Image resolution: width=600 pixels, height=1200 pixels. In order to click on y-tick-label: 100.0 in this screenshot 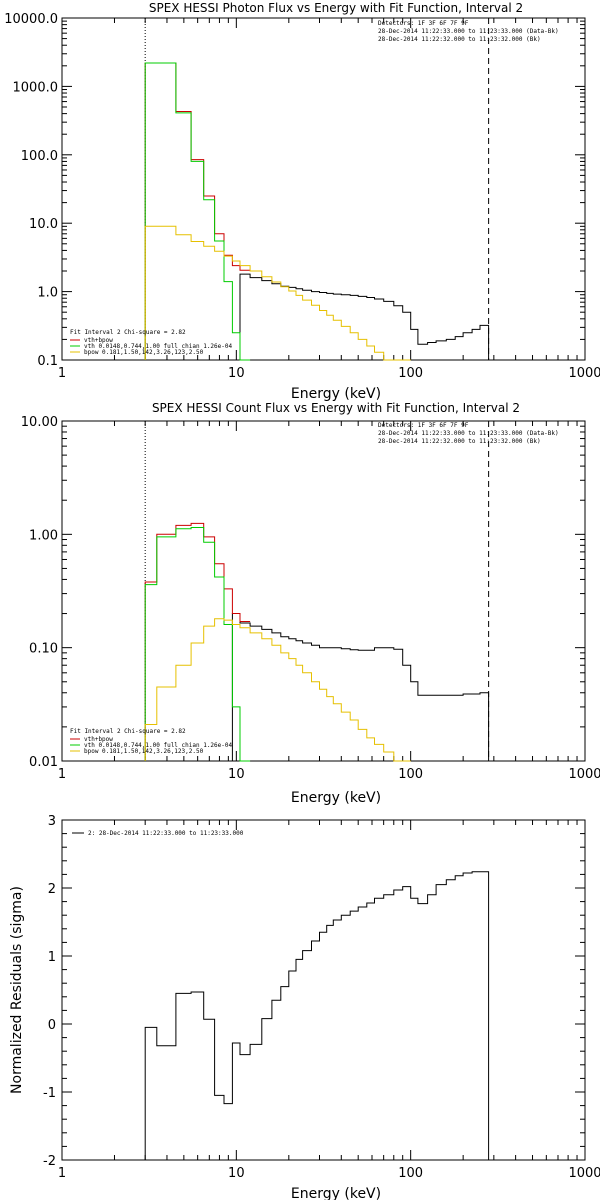, I will do `click(39, 156)`.